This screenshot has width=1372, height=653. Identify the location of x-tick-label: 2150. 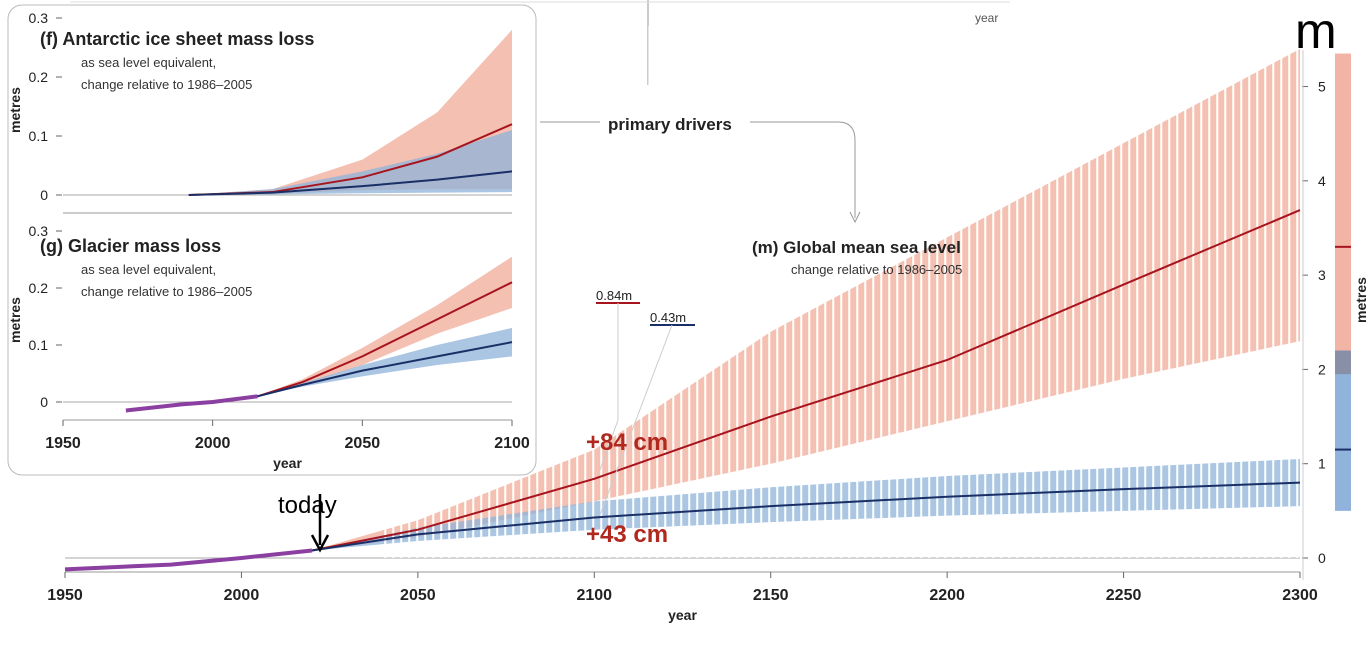
(771, 595).